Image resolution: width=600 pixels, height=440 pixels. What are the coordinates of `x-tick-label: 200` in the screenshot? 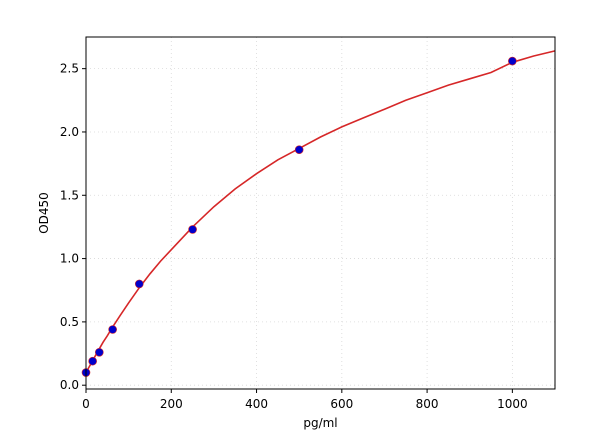 It's located at (171, 404).